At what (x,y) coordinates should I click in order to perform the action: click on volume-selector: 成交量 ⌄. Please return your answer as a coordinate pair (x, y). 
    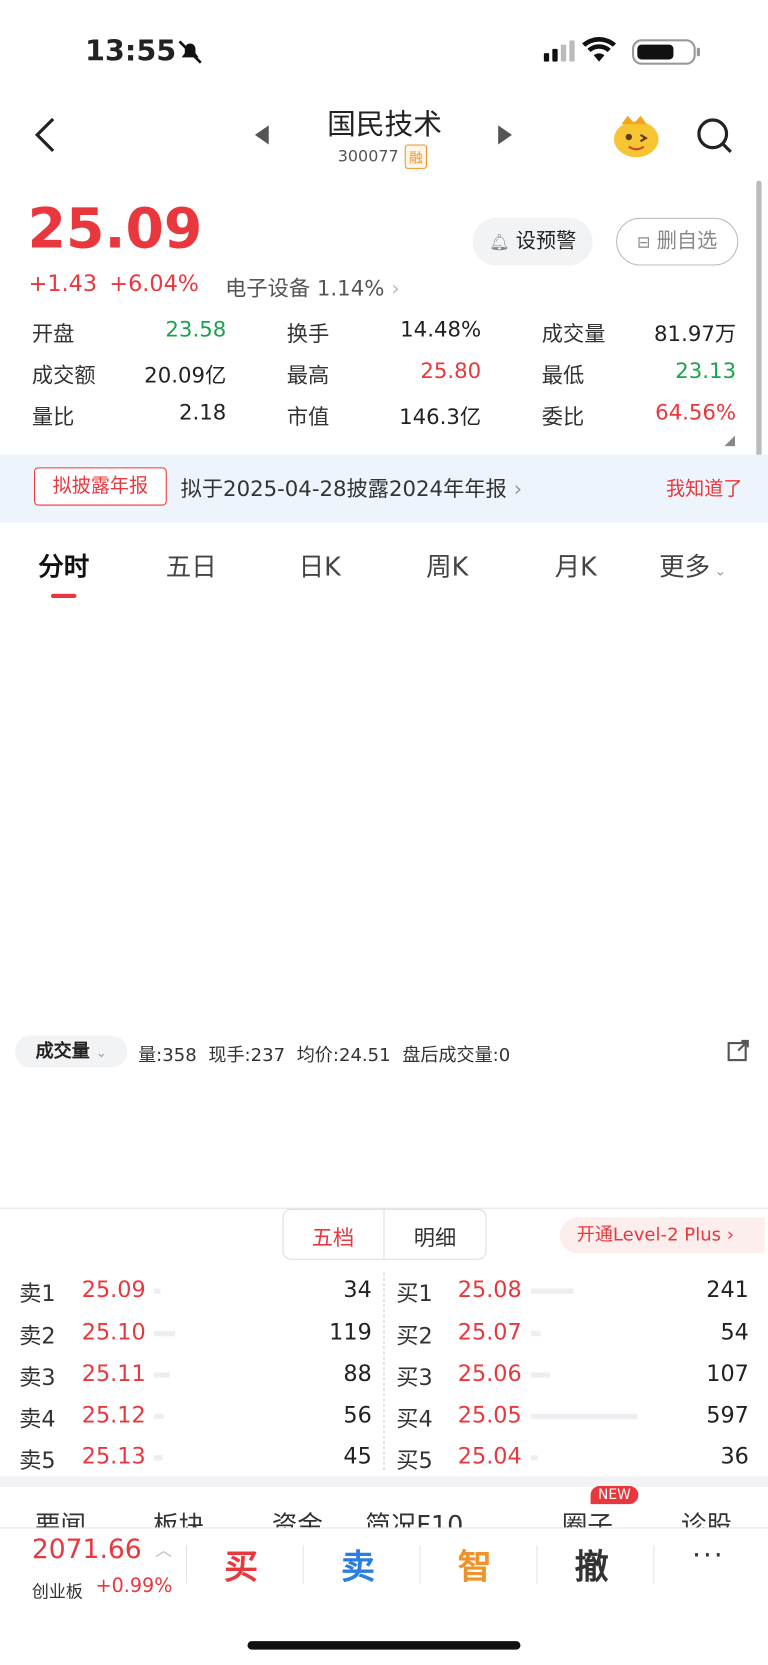
    Looking at the image, I should click on (71, 1051).